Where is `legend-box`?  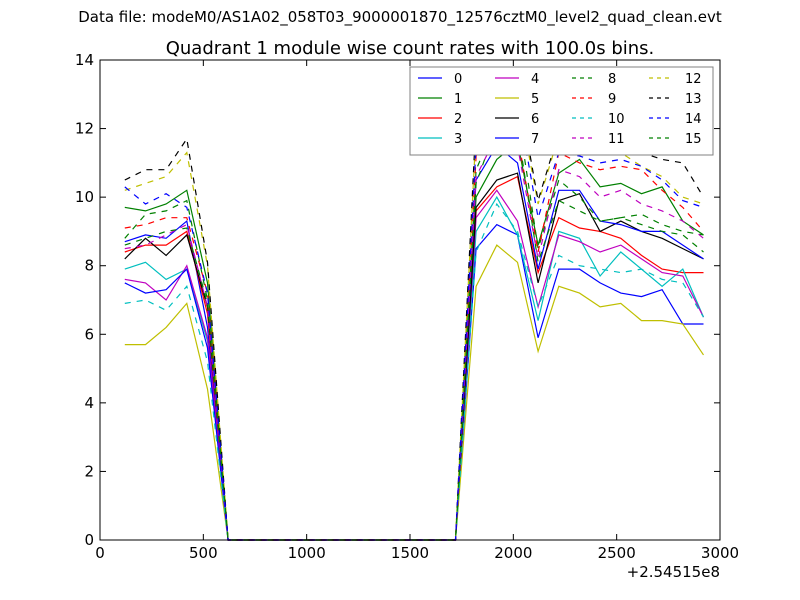
legend-box is located at coordinates (561, 111).